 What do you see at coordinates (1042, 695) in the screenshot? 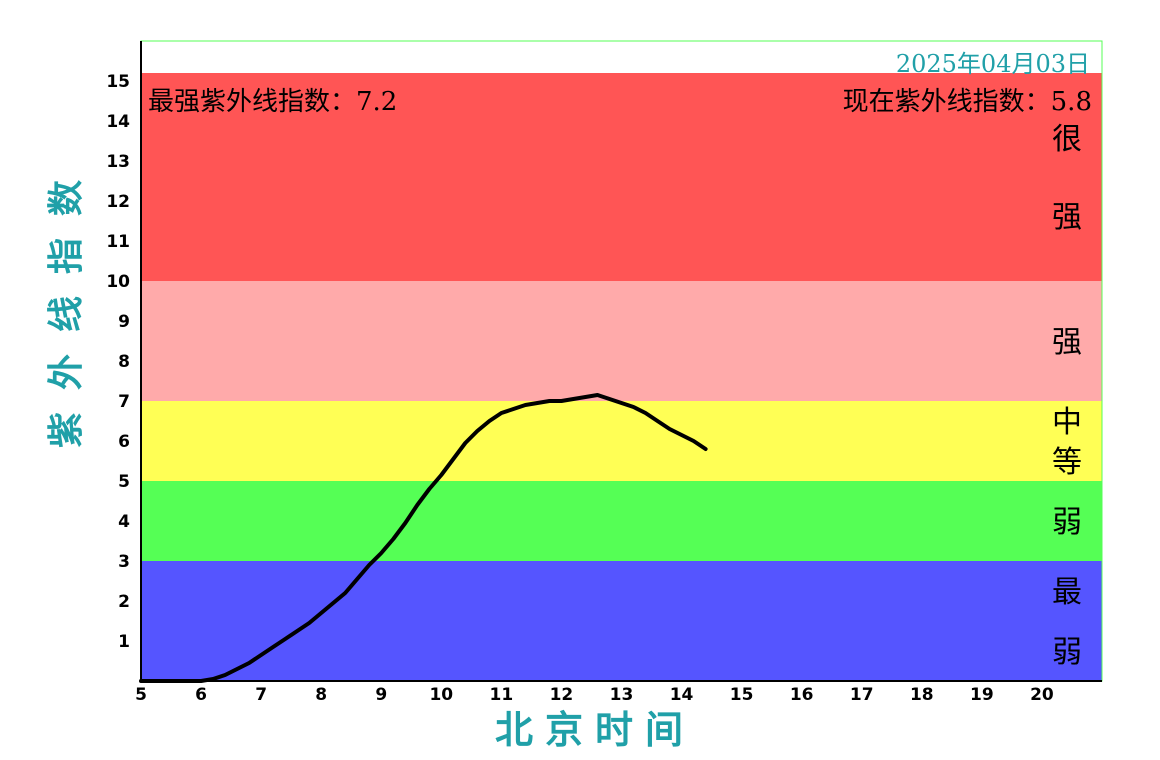
I see `x-tick-20: 20` at bounding box center [1042, 695].